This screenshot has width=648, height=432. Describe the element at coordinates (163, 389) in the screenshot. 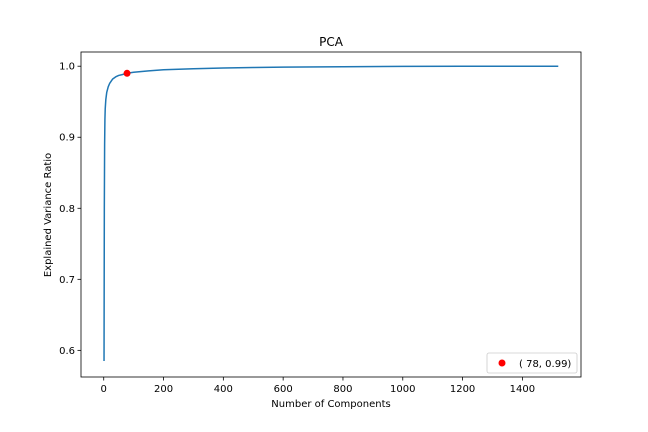

I see `x-tick-label: 200` at that location.